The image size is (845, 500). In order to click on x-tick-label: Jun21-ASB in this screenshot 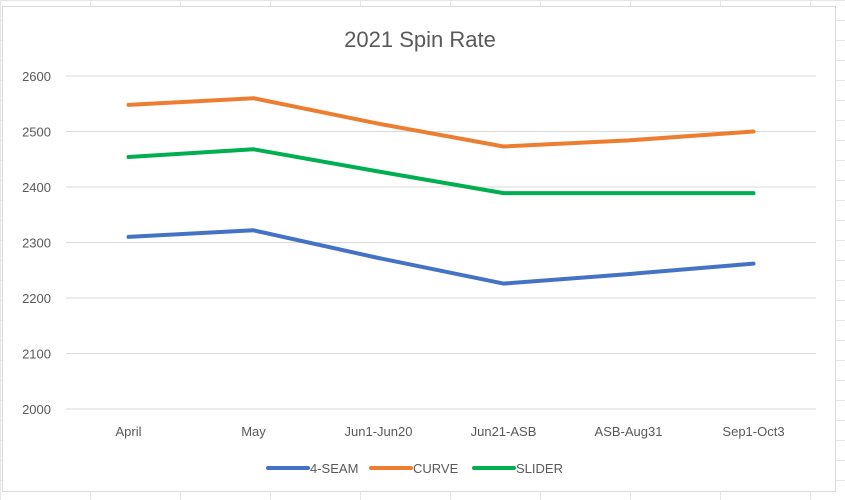, I will do `click(504, 431)`.